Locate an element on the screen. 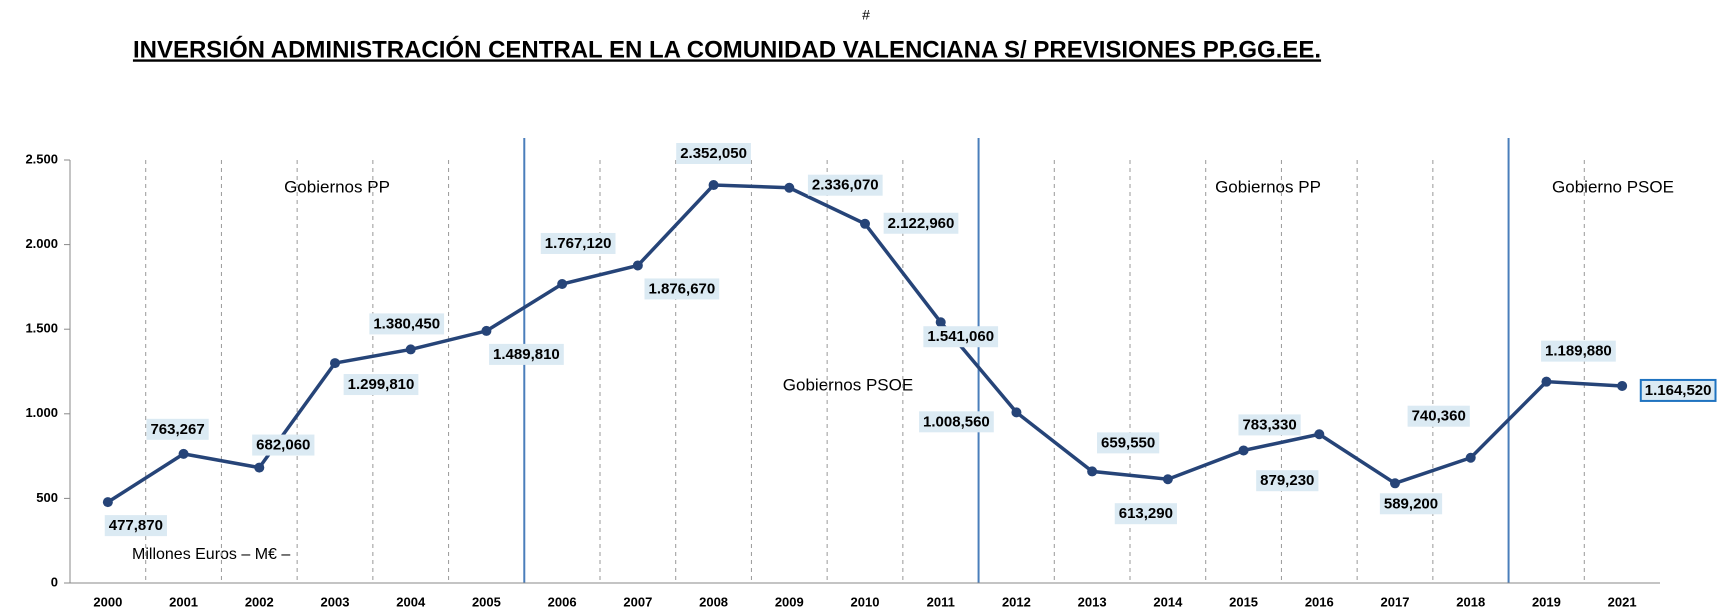  data-label: 613,290 is located at coordinates (1146, 513).